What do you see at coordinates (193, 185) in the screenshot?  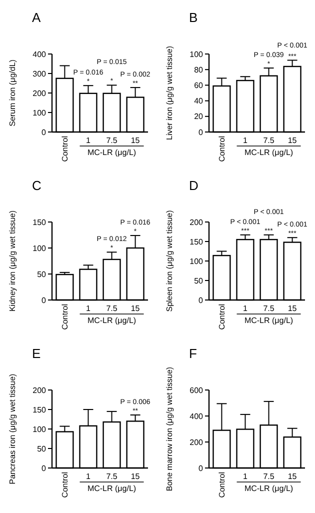 I see `chart-title: D` at bounding box center [193, 185].